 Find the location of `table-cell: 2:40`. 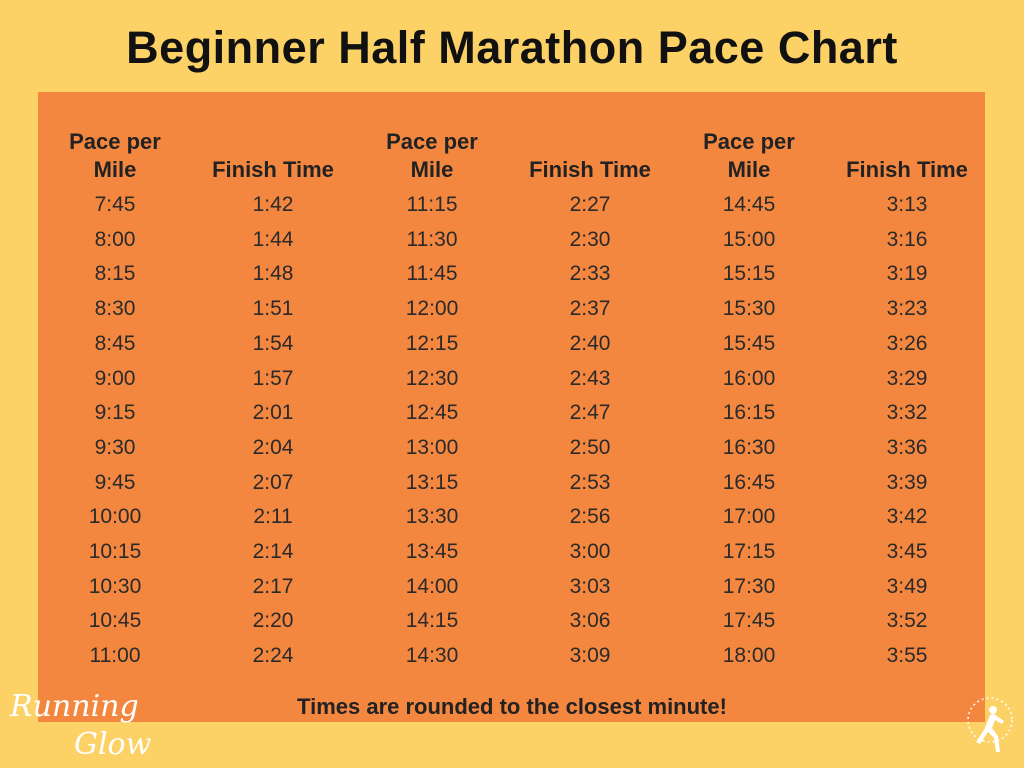

table-cell: 2:40 is located at coordinates (590, 343).